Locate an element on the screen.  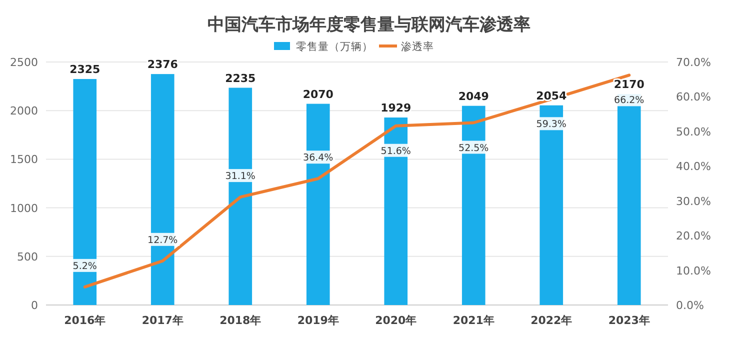
y2-tick-label: 20.0% is located at coordinates (693, 236).